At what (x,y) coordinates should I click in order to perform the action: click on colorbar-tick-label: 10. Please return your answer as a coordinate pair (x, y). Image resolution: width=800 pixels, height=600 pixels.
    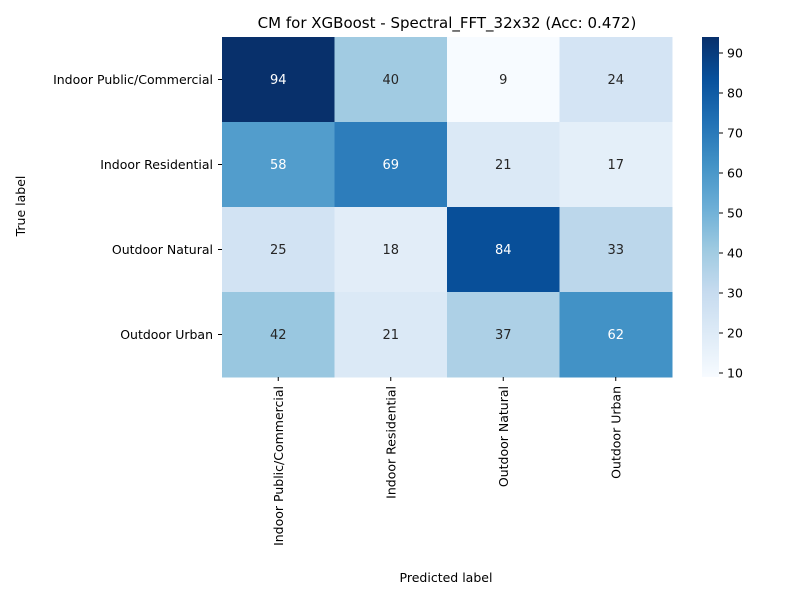
    Looking at the image, I should click on (735, 373).